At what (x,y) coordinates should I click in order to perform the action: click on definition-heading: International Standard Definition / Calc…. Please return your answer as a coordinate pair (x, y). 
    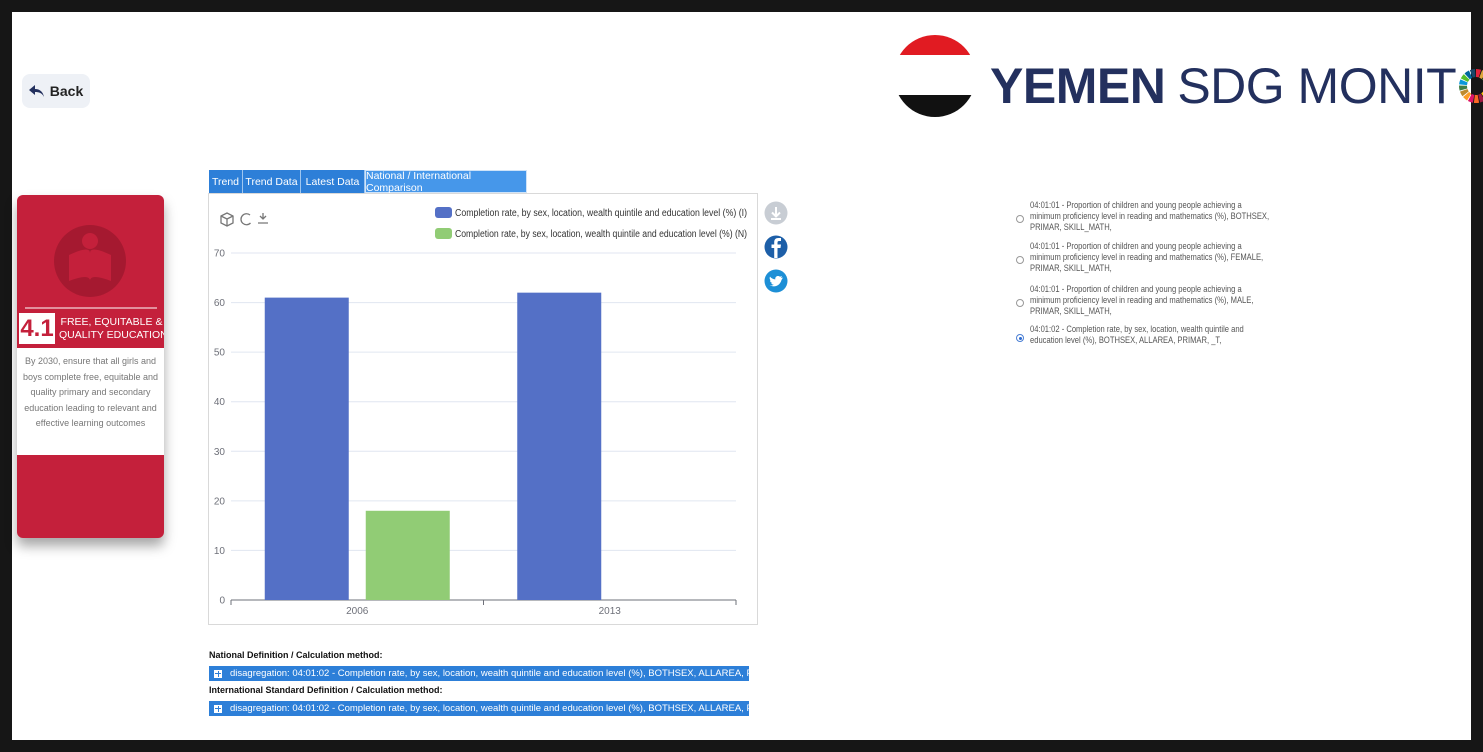
    Looking at the image, I should click on (326, 690).